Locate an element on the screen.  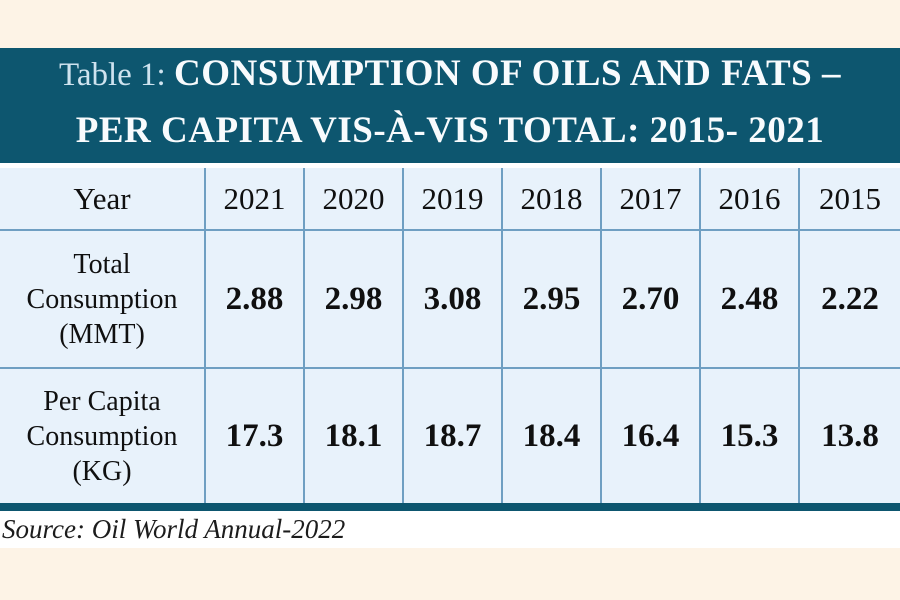
year-header-2019: 2019 is located at coordinates (452, 199).